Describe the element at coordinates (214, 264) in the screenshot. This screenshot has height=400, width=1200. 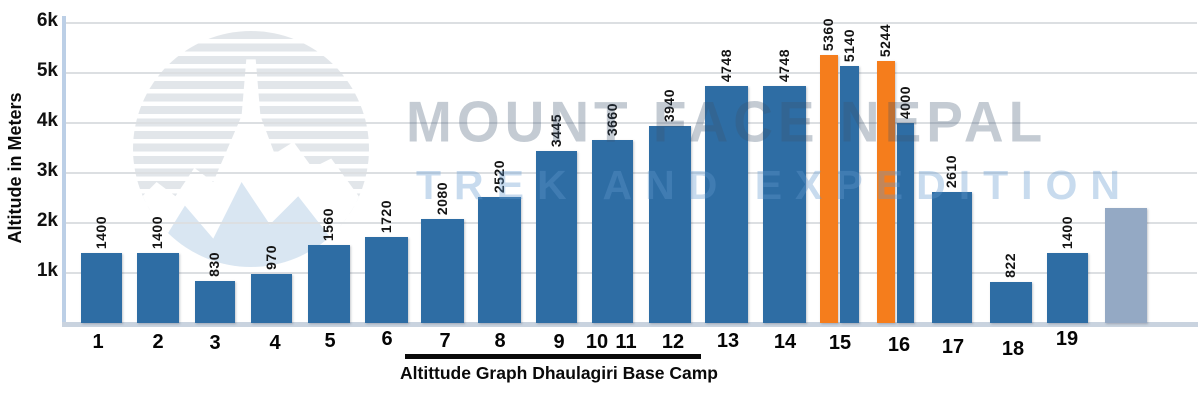
I see `bar-value-label: 830` at that location.